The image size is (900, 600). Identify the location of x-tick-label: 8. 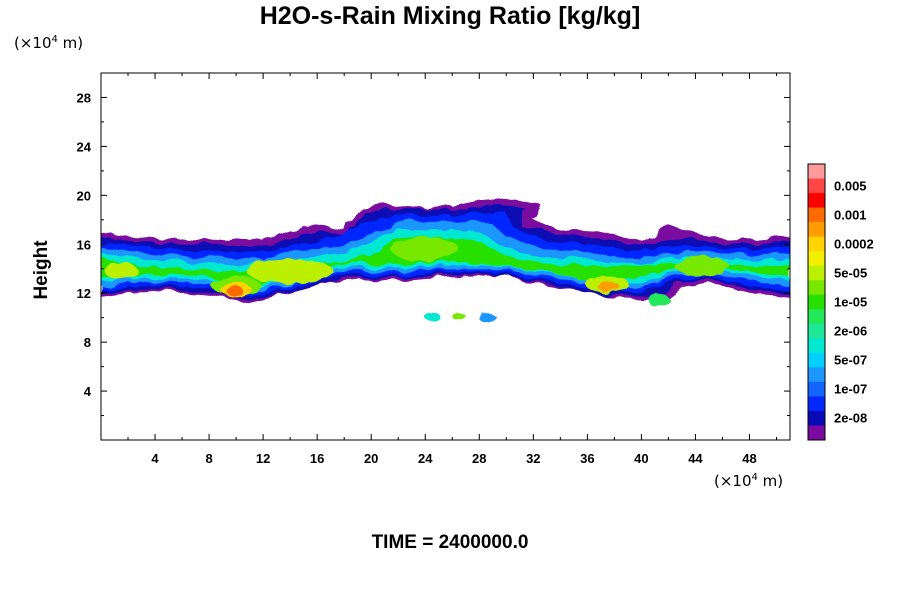
(208, 458).